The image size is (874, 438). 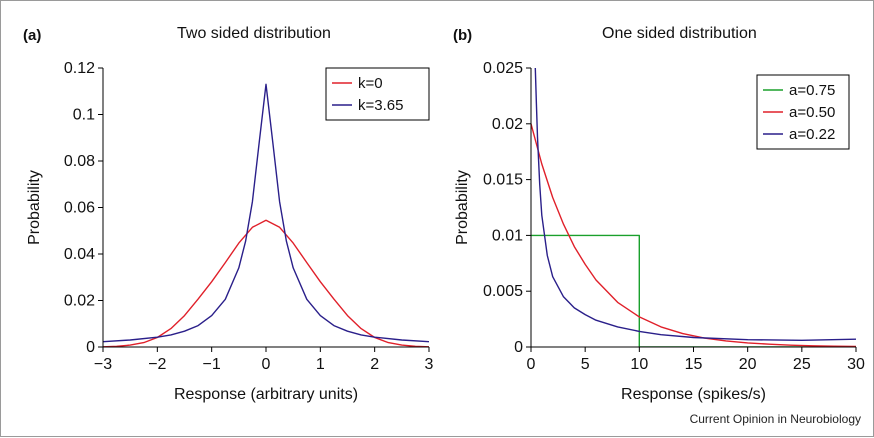 I want to click on chart1-y-tick-label: 0.02, so click(x=507, y=124).